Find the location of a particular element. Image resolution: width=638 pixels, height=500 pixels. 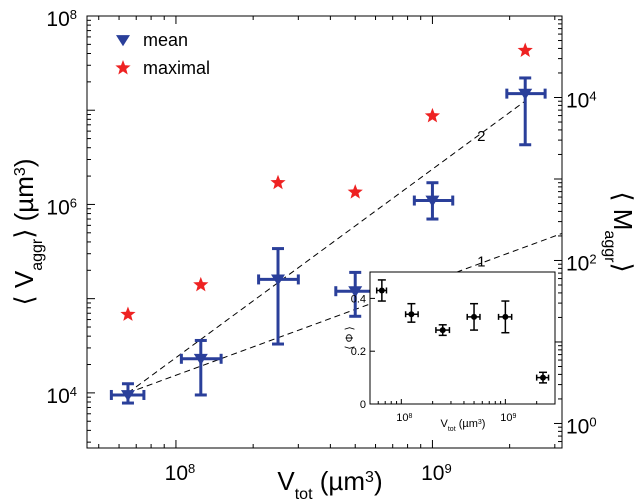

legend-item-maximal: maximal is located at coordinates (162, 68).